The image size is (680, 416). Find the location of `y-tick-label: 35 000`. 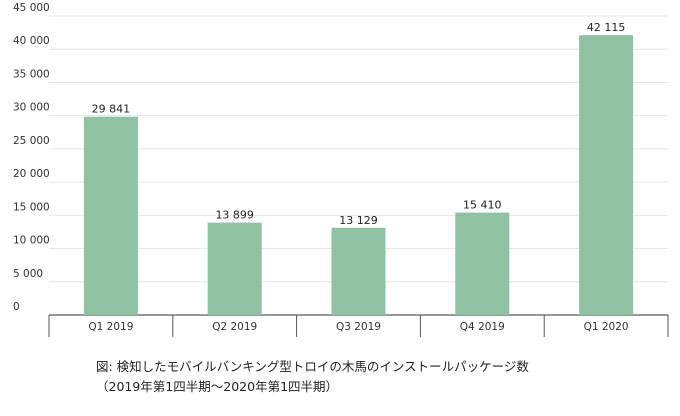

y-tick-label: 35 000 is located at coordinates (31, 74).